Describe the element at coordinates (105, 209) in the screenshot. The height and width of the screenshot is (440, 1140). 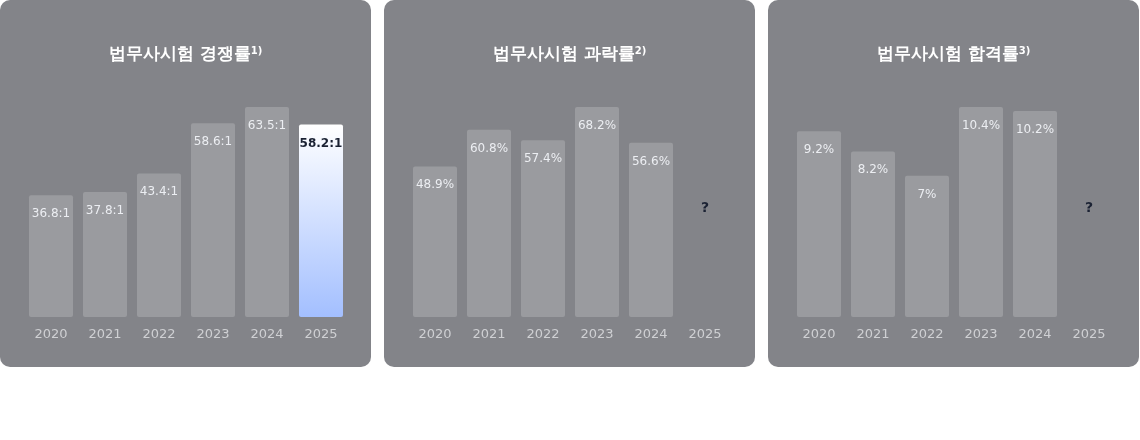
I see `data-label: 37.8:1` at that location.